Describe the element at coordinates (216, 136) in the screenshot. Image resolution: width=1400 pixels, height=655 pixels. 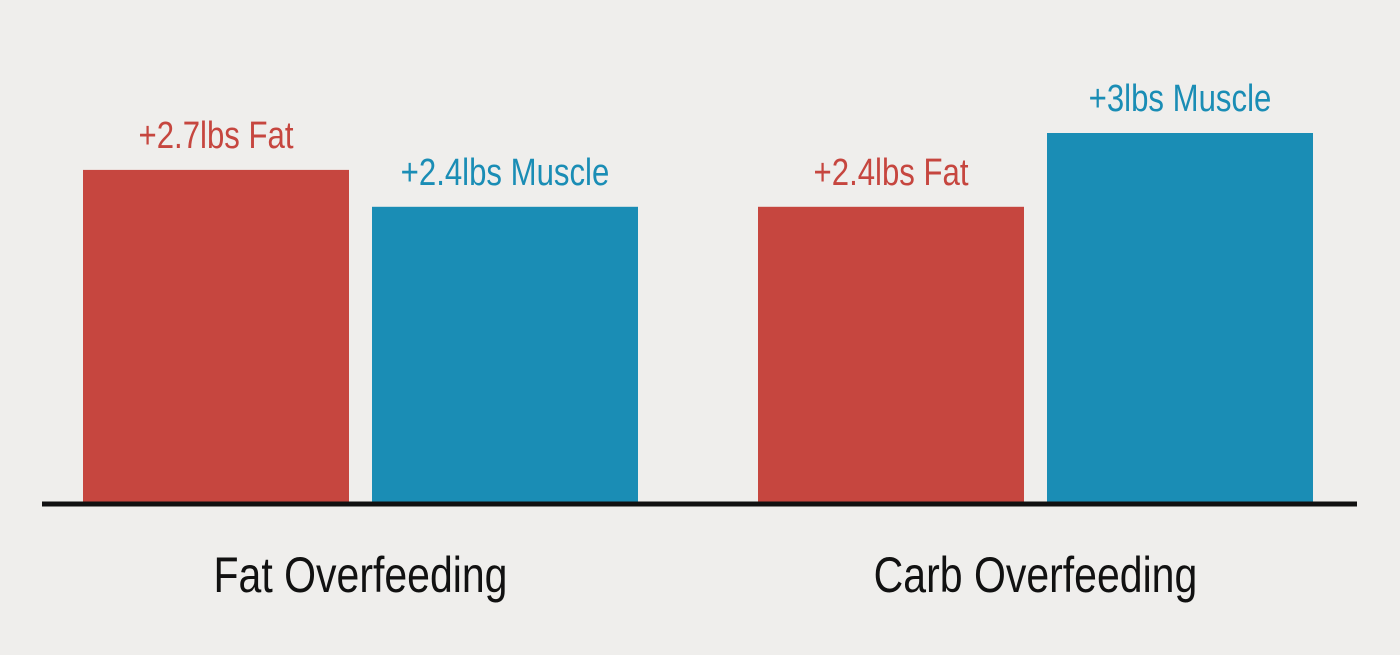
I see `data-label: +2.7lbs Fat` at that location.